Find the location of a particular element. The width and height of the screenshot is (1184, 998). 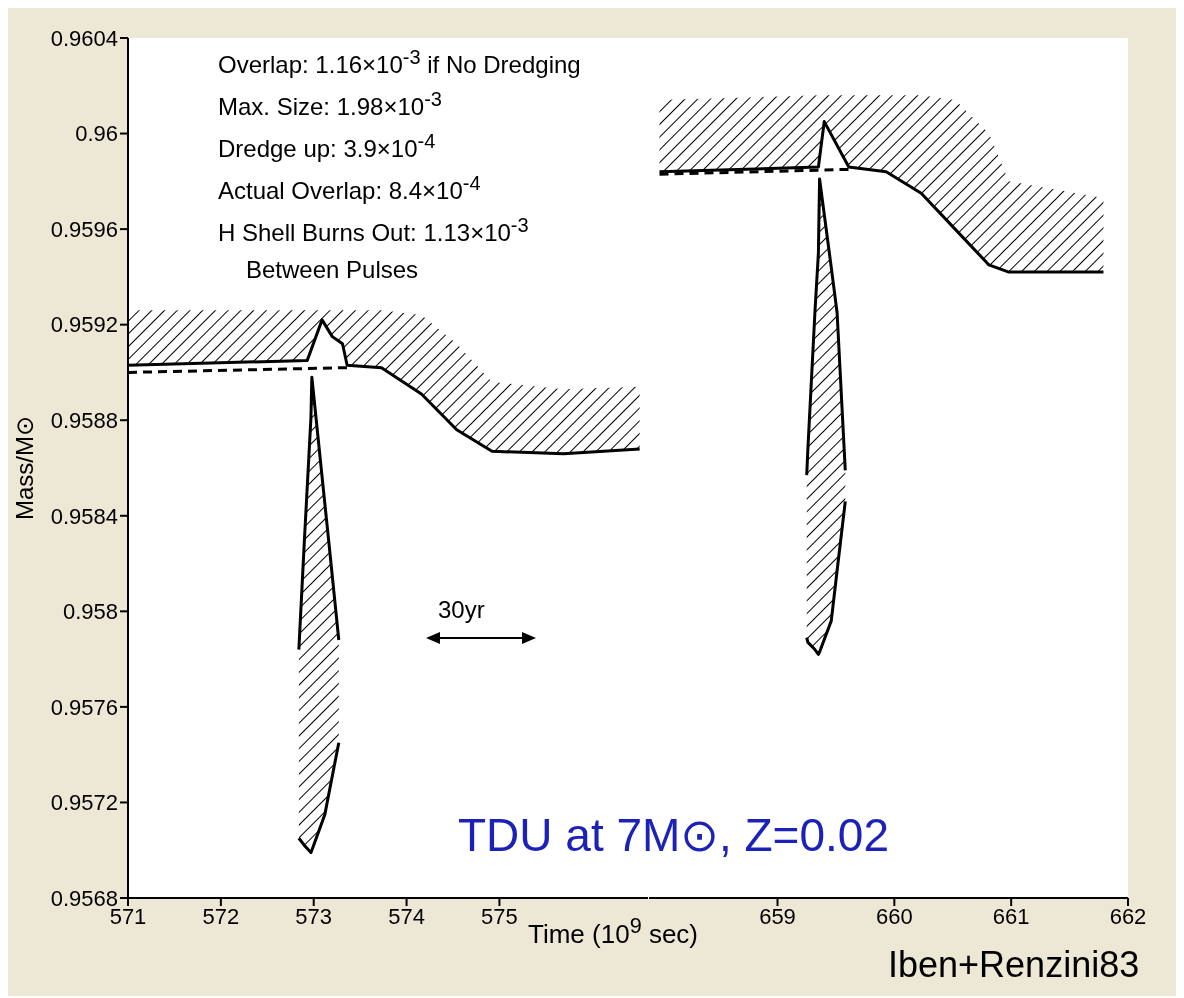

x-tick-label: 660 is located at coordinates (894, 916).